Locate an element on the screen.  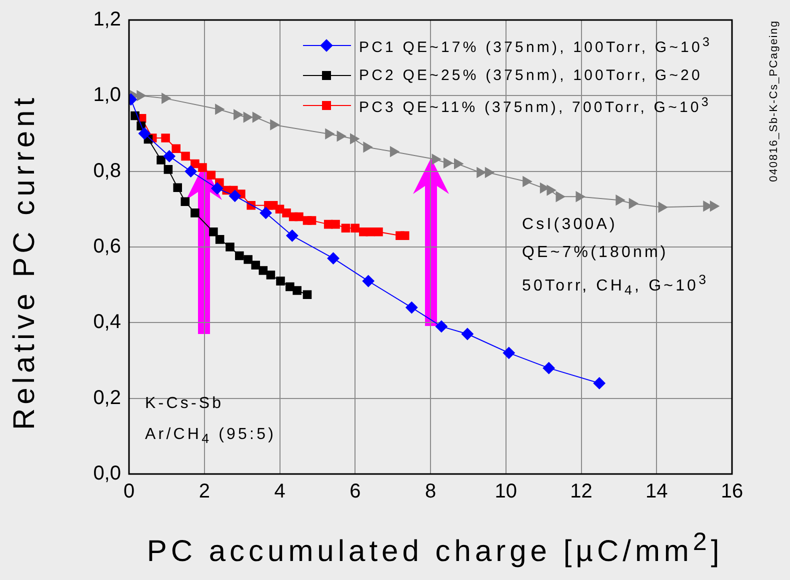
text: 040816_Sb-K-Cs_PCageing is located at coordinates (774, 101).